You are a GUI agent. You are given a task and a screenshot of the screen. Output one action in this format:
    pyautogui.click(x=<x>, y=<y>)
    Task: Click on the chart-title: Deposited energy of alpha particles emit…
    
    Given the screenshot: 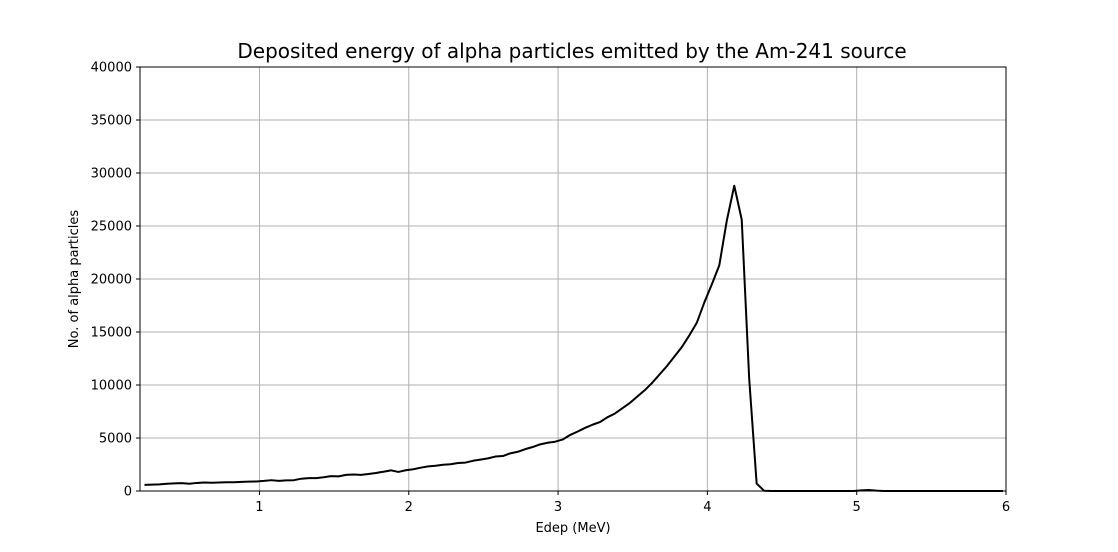 What is the action you would take?
    pyautogui.click(x=571, y=51)
    